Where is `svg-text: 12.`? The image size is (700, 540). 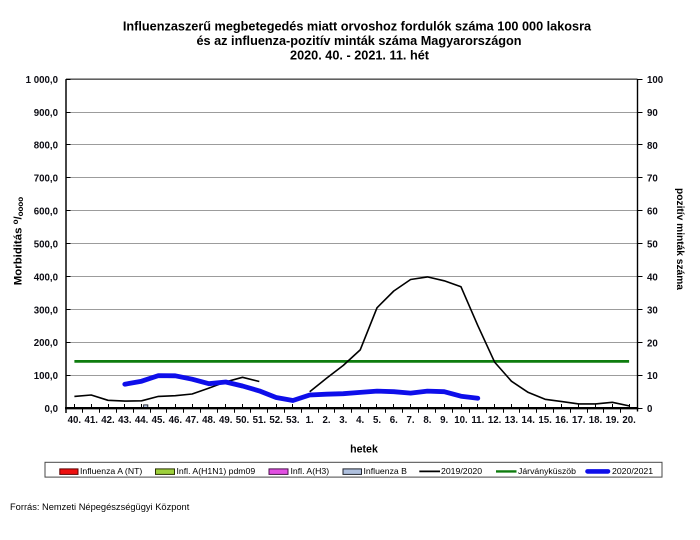
svg-text: 12. is located at coordinates (495, 420).